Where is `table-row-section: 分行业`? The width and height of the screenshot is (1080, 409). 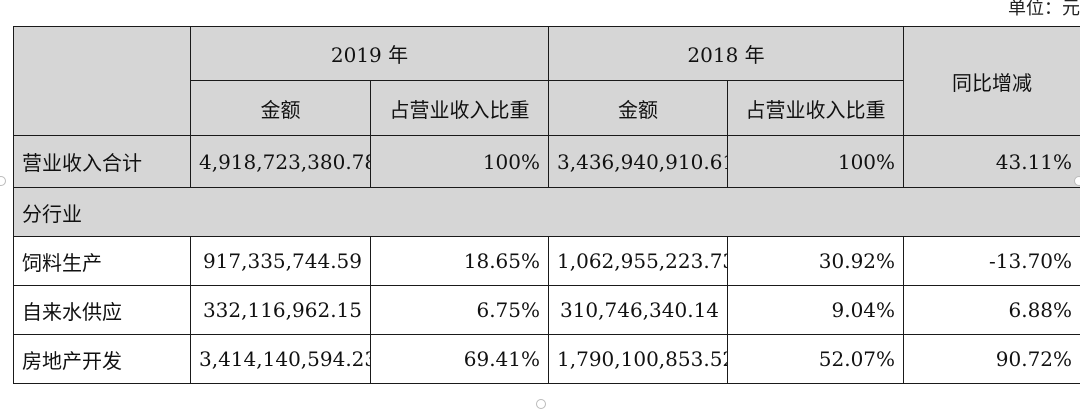
table-row-section: 分行业 is located at coordinates (547, 212).